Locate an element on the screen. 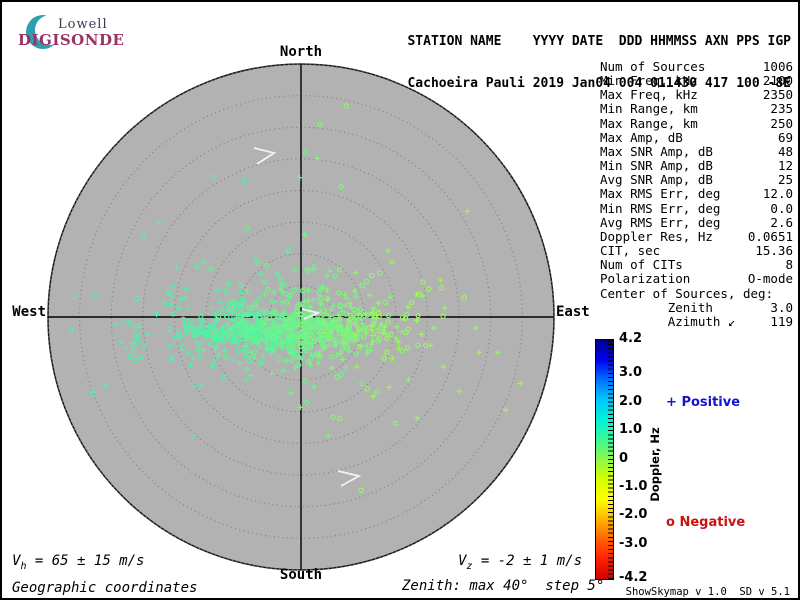 The image size is (800, 600). doppler-colorbar is located at coordinates (604, 459).